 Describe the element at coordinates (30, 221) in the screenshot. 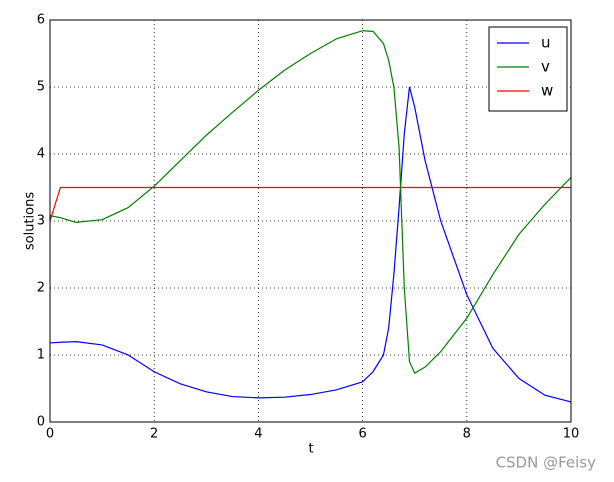

I see `y-axis-label: solutions` at that location.